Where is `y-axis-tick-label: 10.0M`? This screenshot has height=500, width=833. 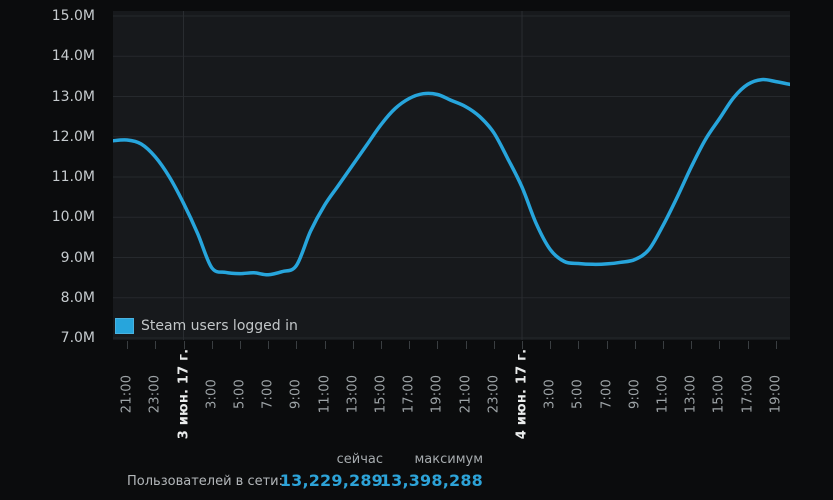
y-axis-tick-label: 10.0M is located at coordinates (73, 217).